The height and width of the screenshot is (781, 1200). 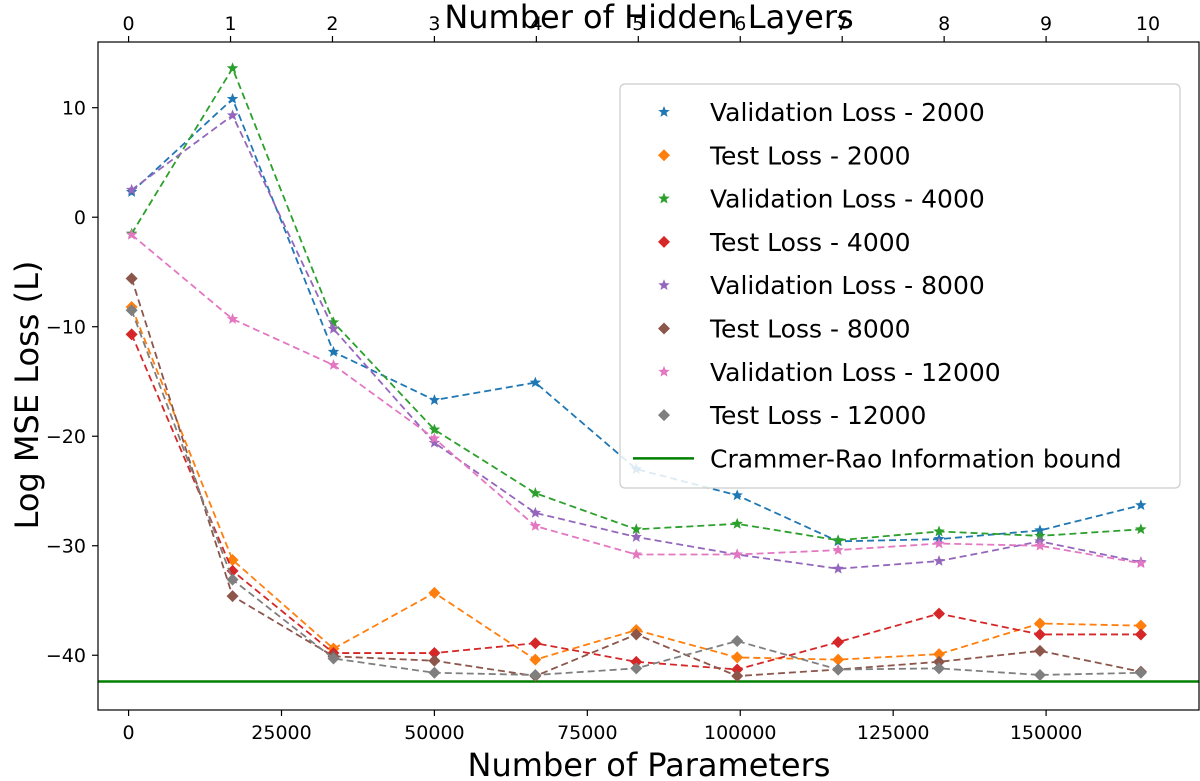 I want to click on x2-tick-label: 6, so click(x=740, y=24).